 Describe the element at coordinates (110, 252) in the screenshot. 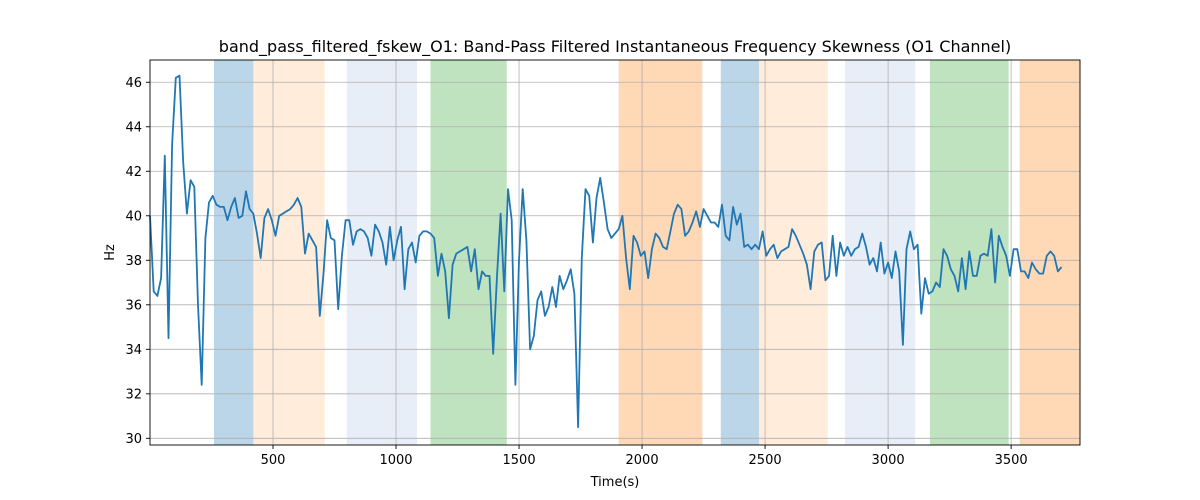

I see `y-axis-label: Hz` at that location.